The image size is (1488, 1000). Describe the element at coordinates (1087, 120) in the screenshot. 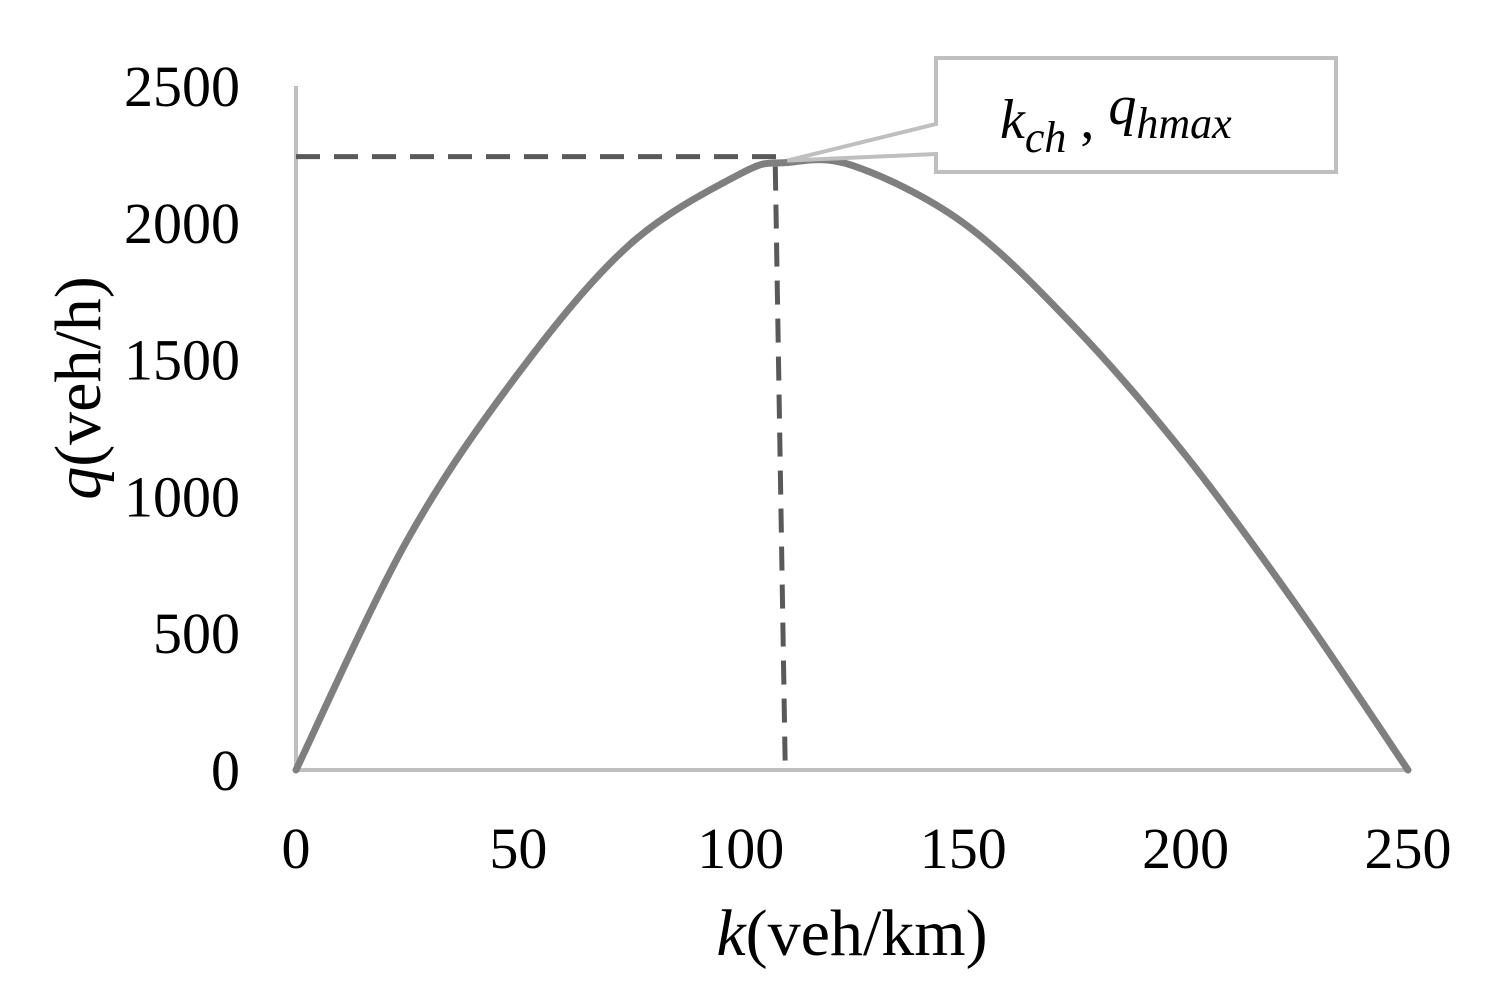

I see `callout-label-part: ,` at that location.